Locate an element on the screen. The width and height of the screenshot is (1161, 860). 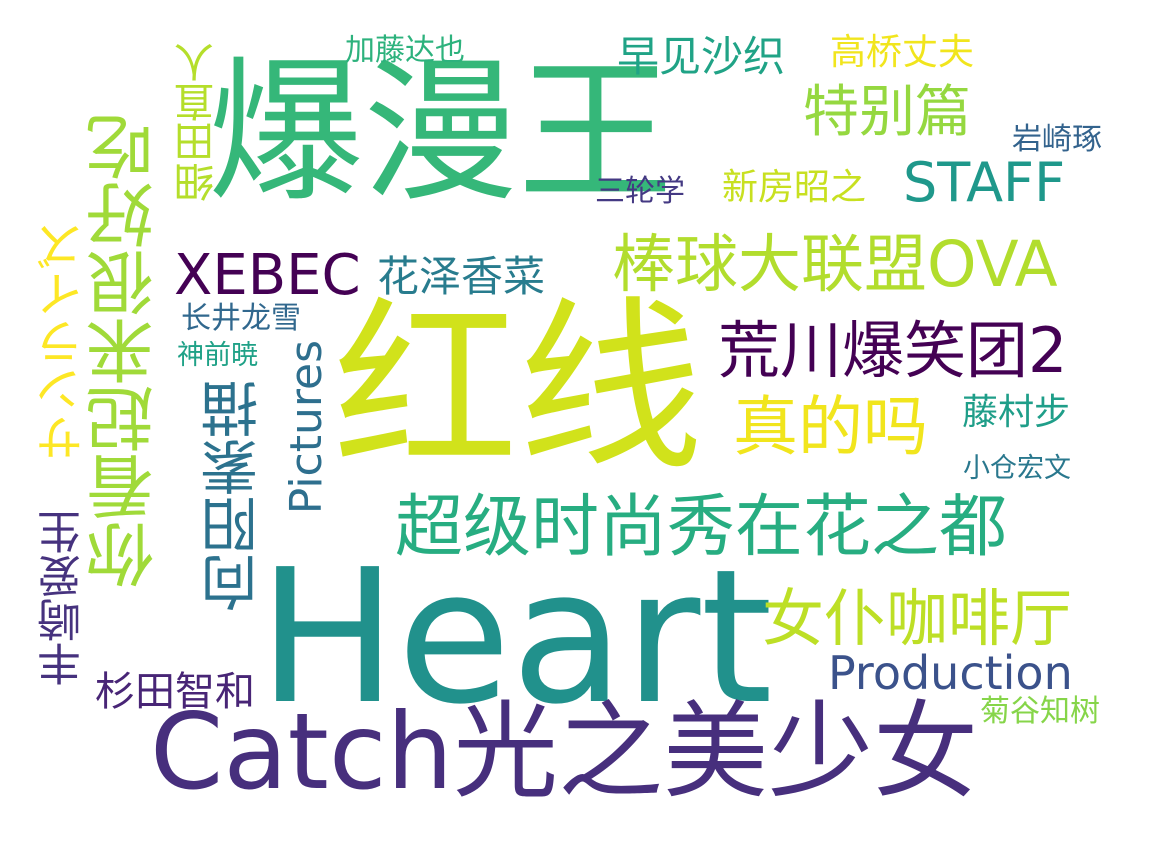
word-cloud-word: 棒球大联盟OVA is located at coordinates (835, 264).